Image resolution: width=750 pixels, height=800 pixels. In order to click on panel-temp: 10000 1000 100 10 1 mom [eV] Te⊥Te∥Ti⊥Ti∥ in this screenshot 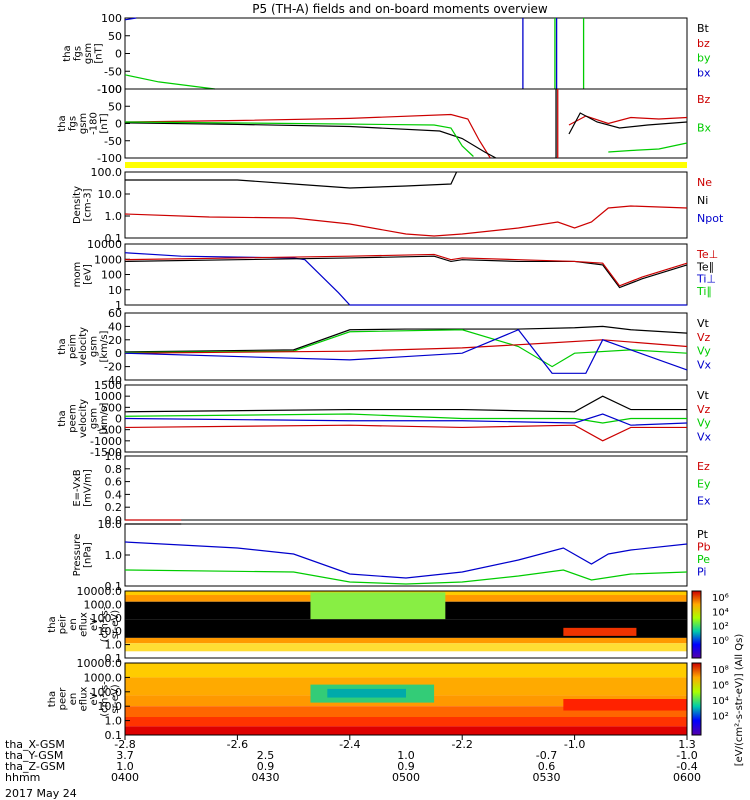, I will do `click(395, 275)`.